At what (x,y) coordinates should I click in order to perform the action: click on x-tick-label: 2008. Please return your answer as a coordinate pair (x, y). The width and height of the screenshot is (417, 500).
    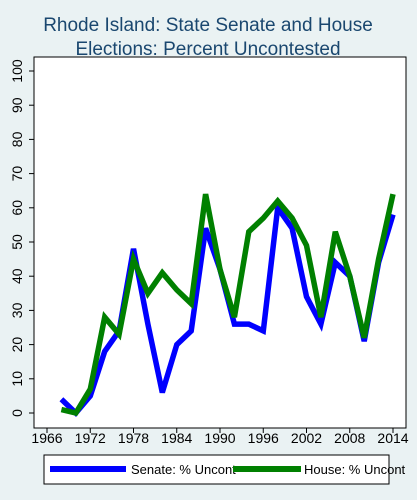
    Looking at the image, I should click on (349, 438).